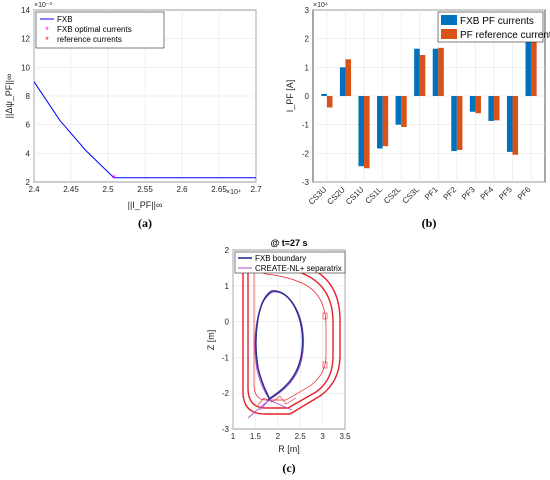 The image size is (550, 480). What do you see at coordinates (398, 110) in the screenshot?
I see `bar-cs2l-fxb` at bounding box center [398, 110].